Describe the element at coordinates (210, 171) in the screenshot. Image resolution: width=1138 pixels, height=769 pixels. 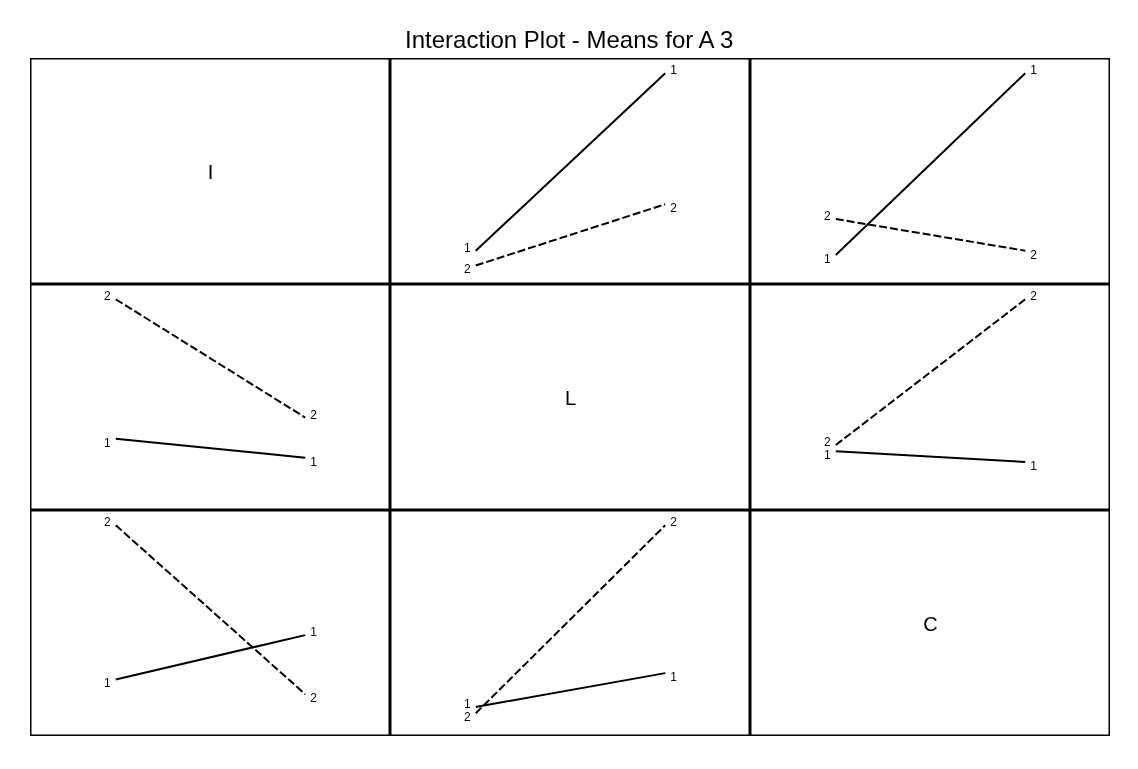
I see `text: I` at that location.